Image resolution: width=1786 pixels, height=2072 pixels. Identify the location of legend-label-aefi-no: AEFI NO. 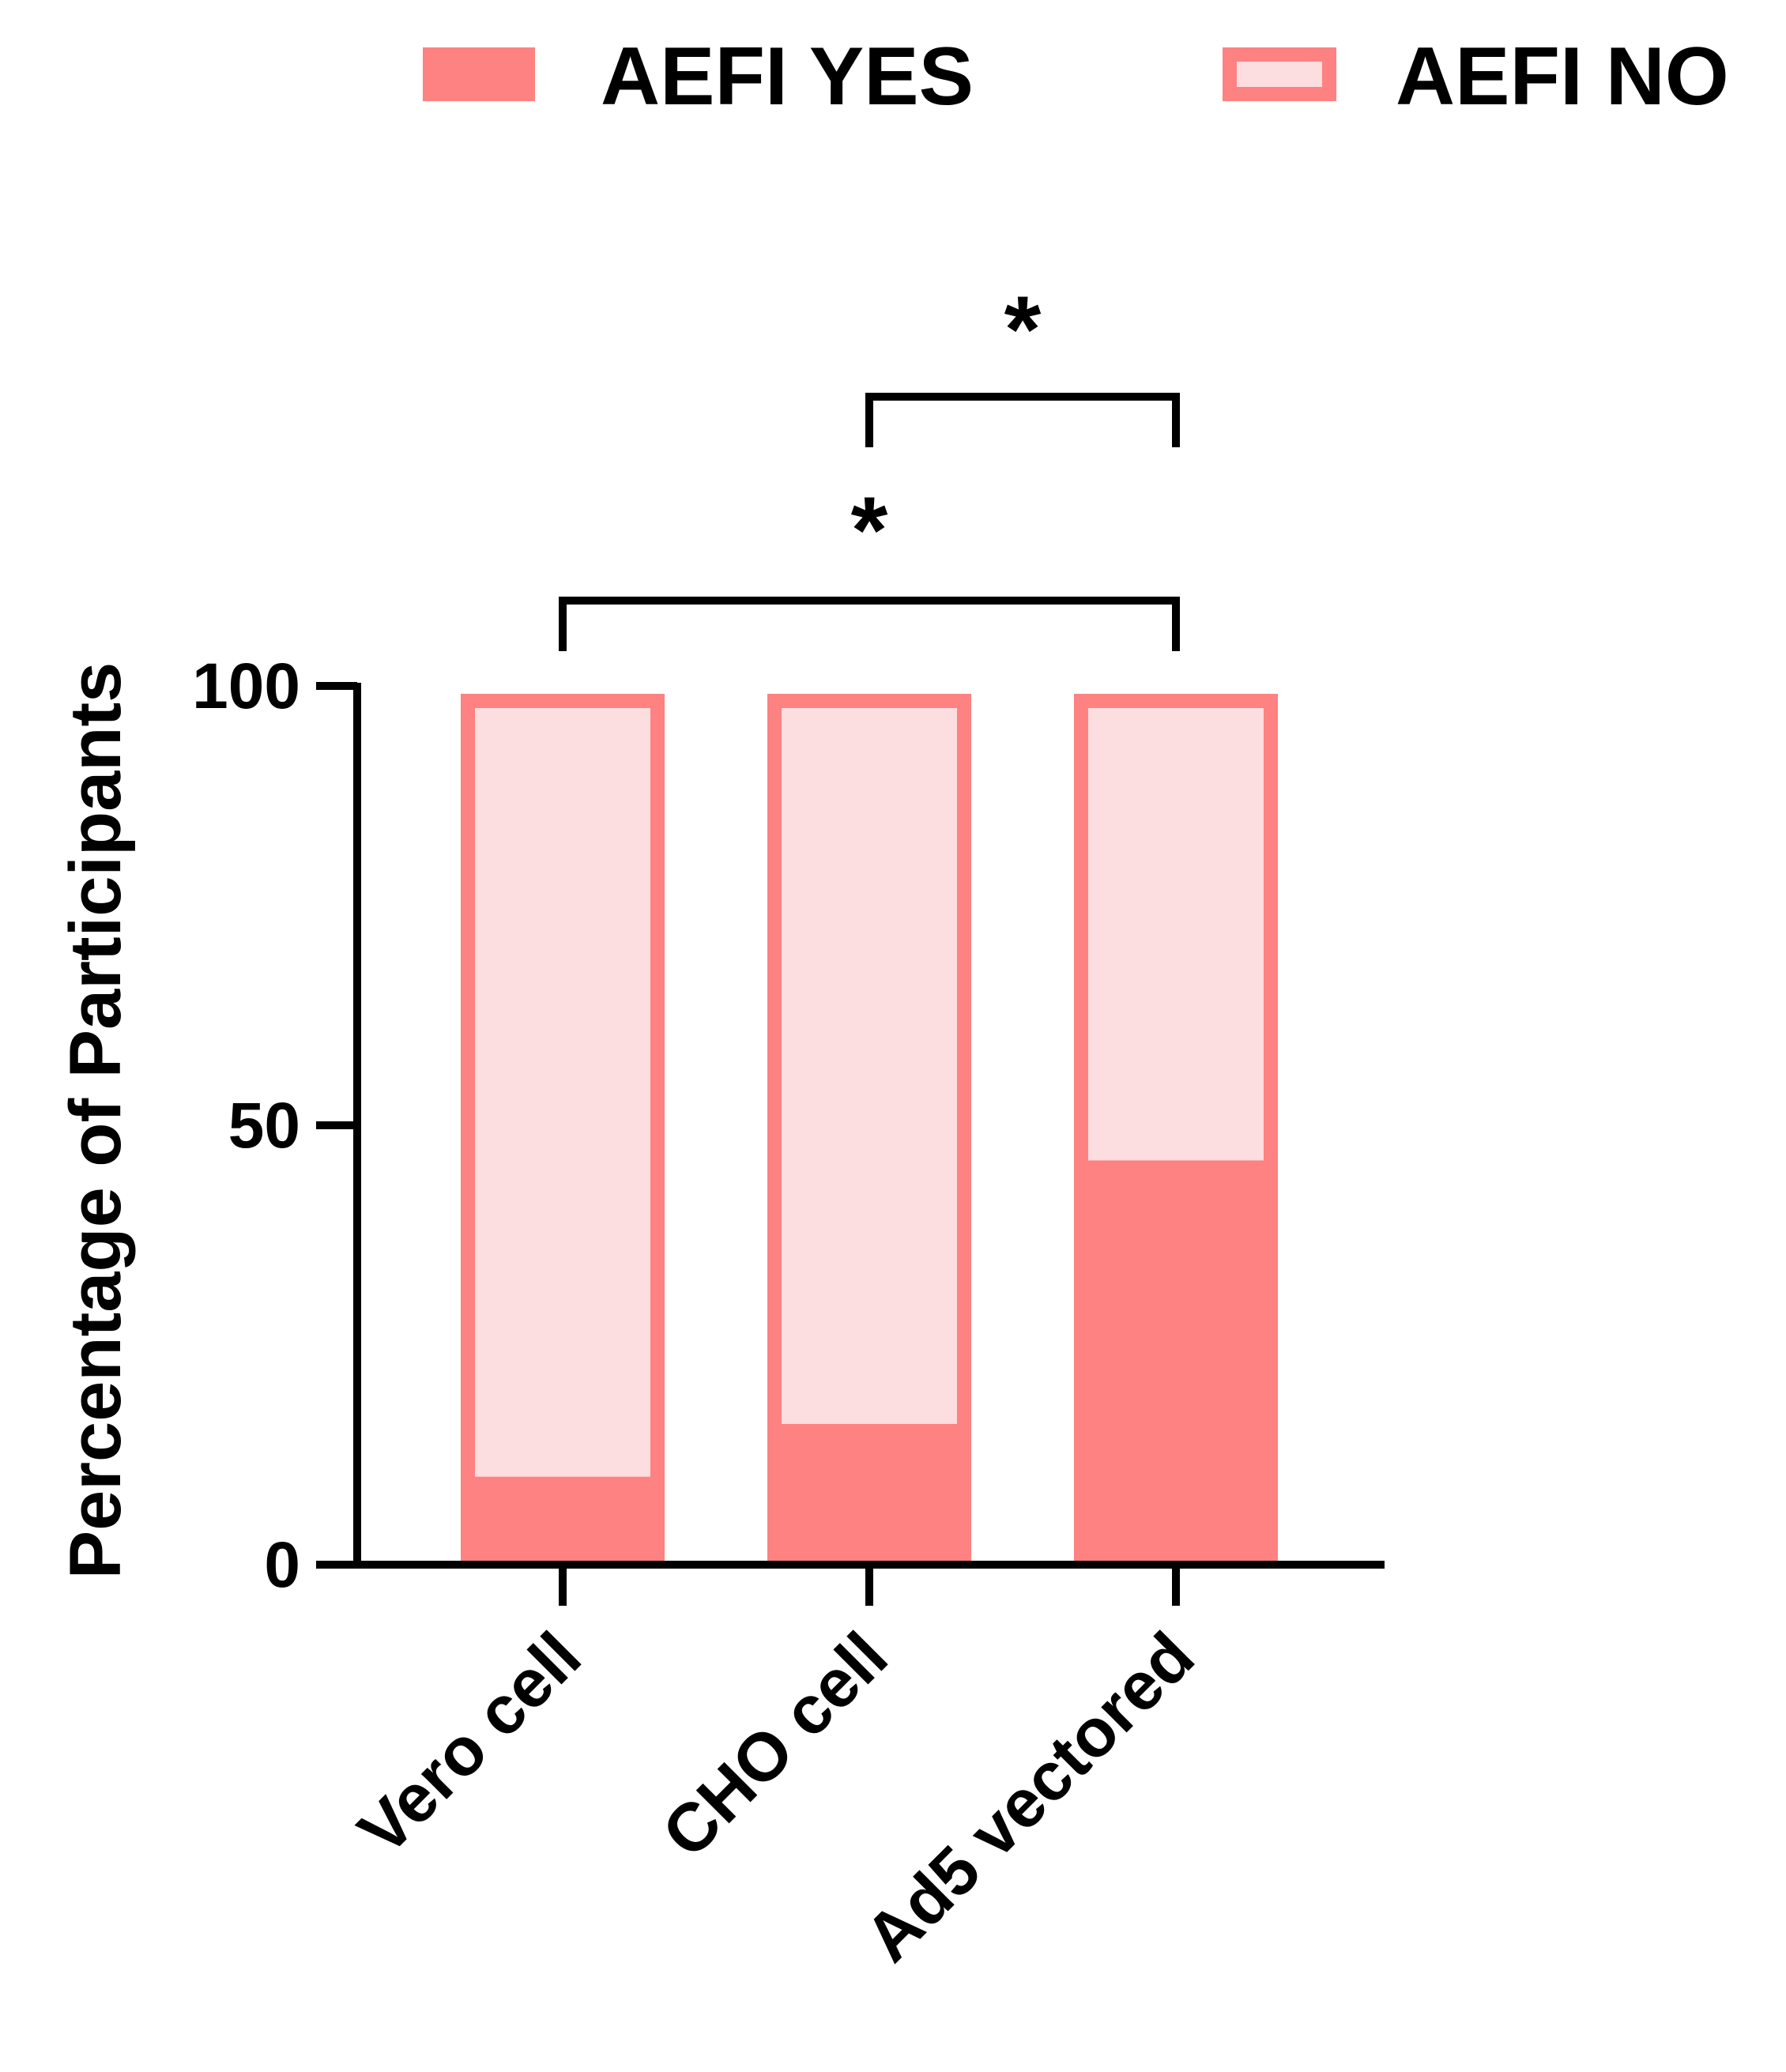
(1563, 76).